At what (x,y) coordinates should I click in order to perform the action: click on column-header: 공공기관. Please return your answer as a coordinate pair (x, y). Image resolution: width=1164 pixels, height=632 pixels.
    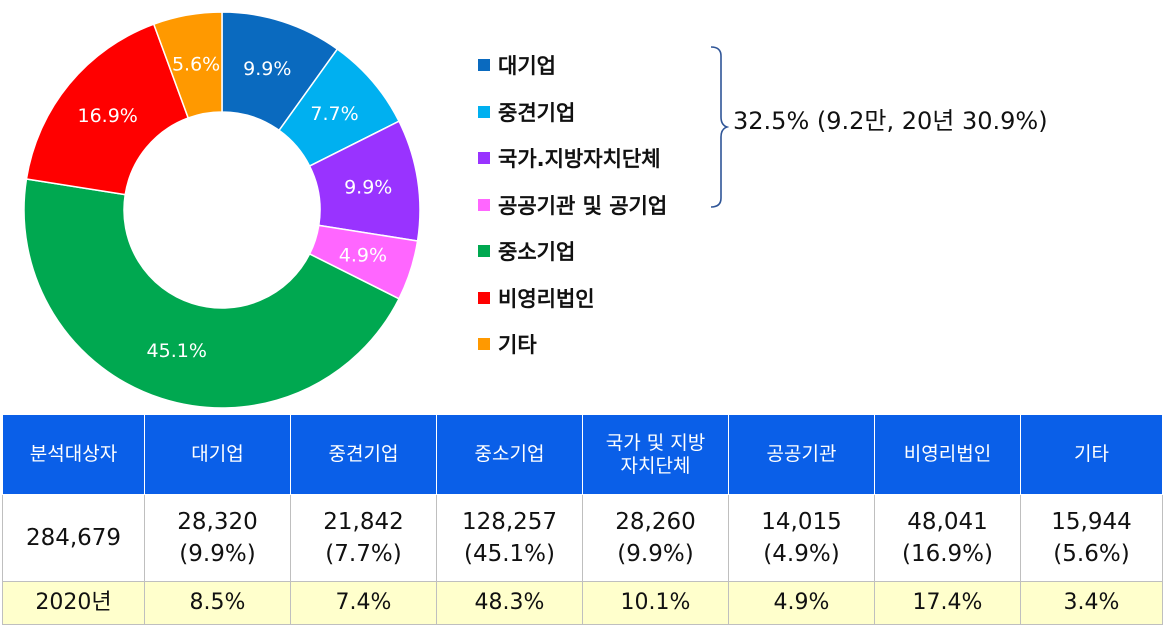
    Looking at the image, I should click on (801, 454).